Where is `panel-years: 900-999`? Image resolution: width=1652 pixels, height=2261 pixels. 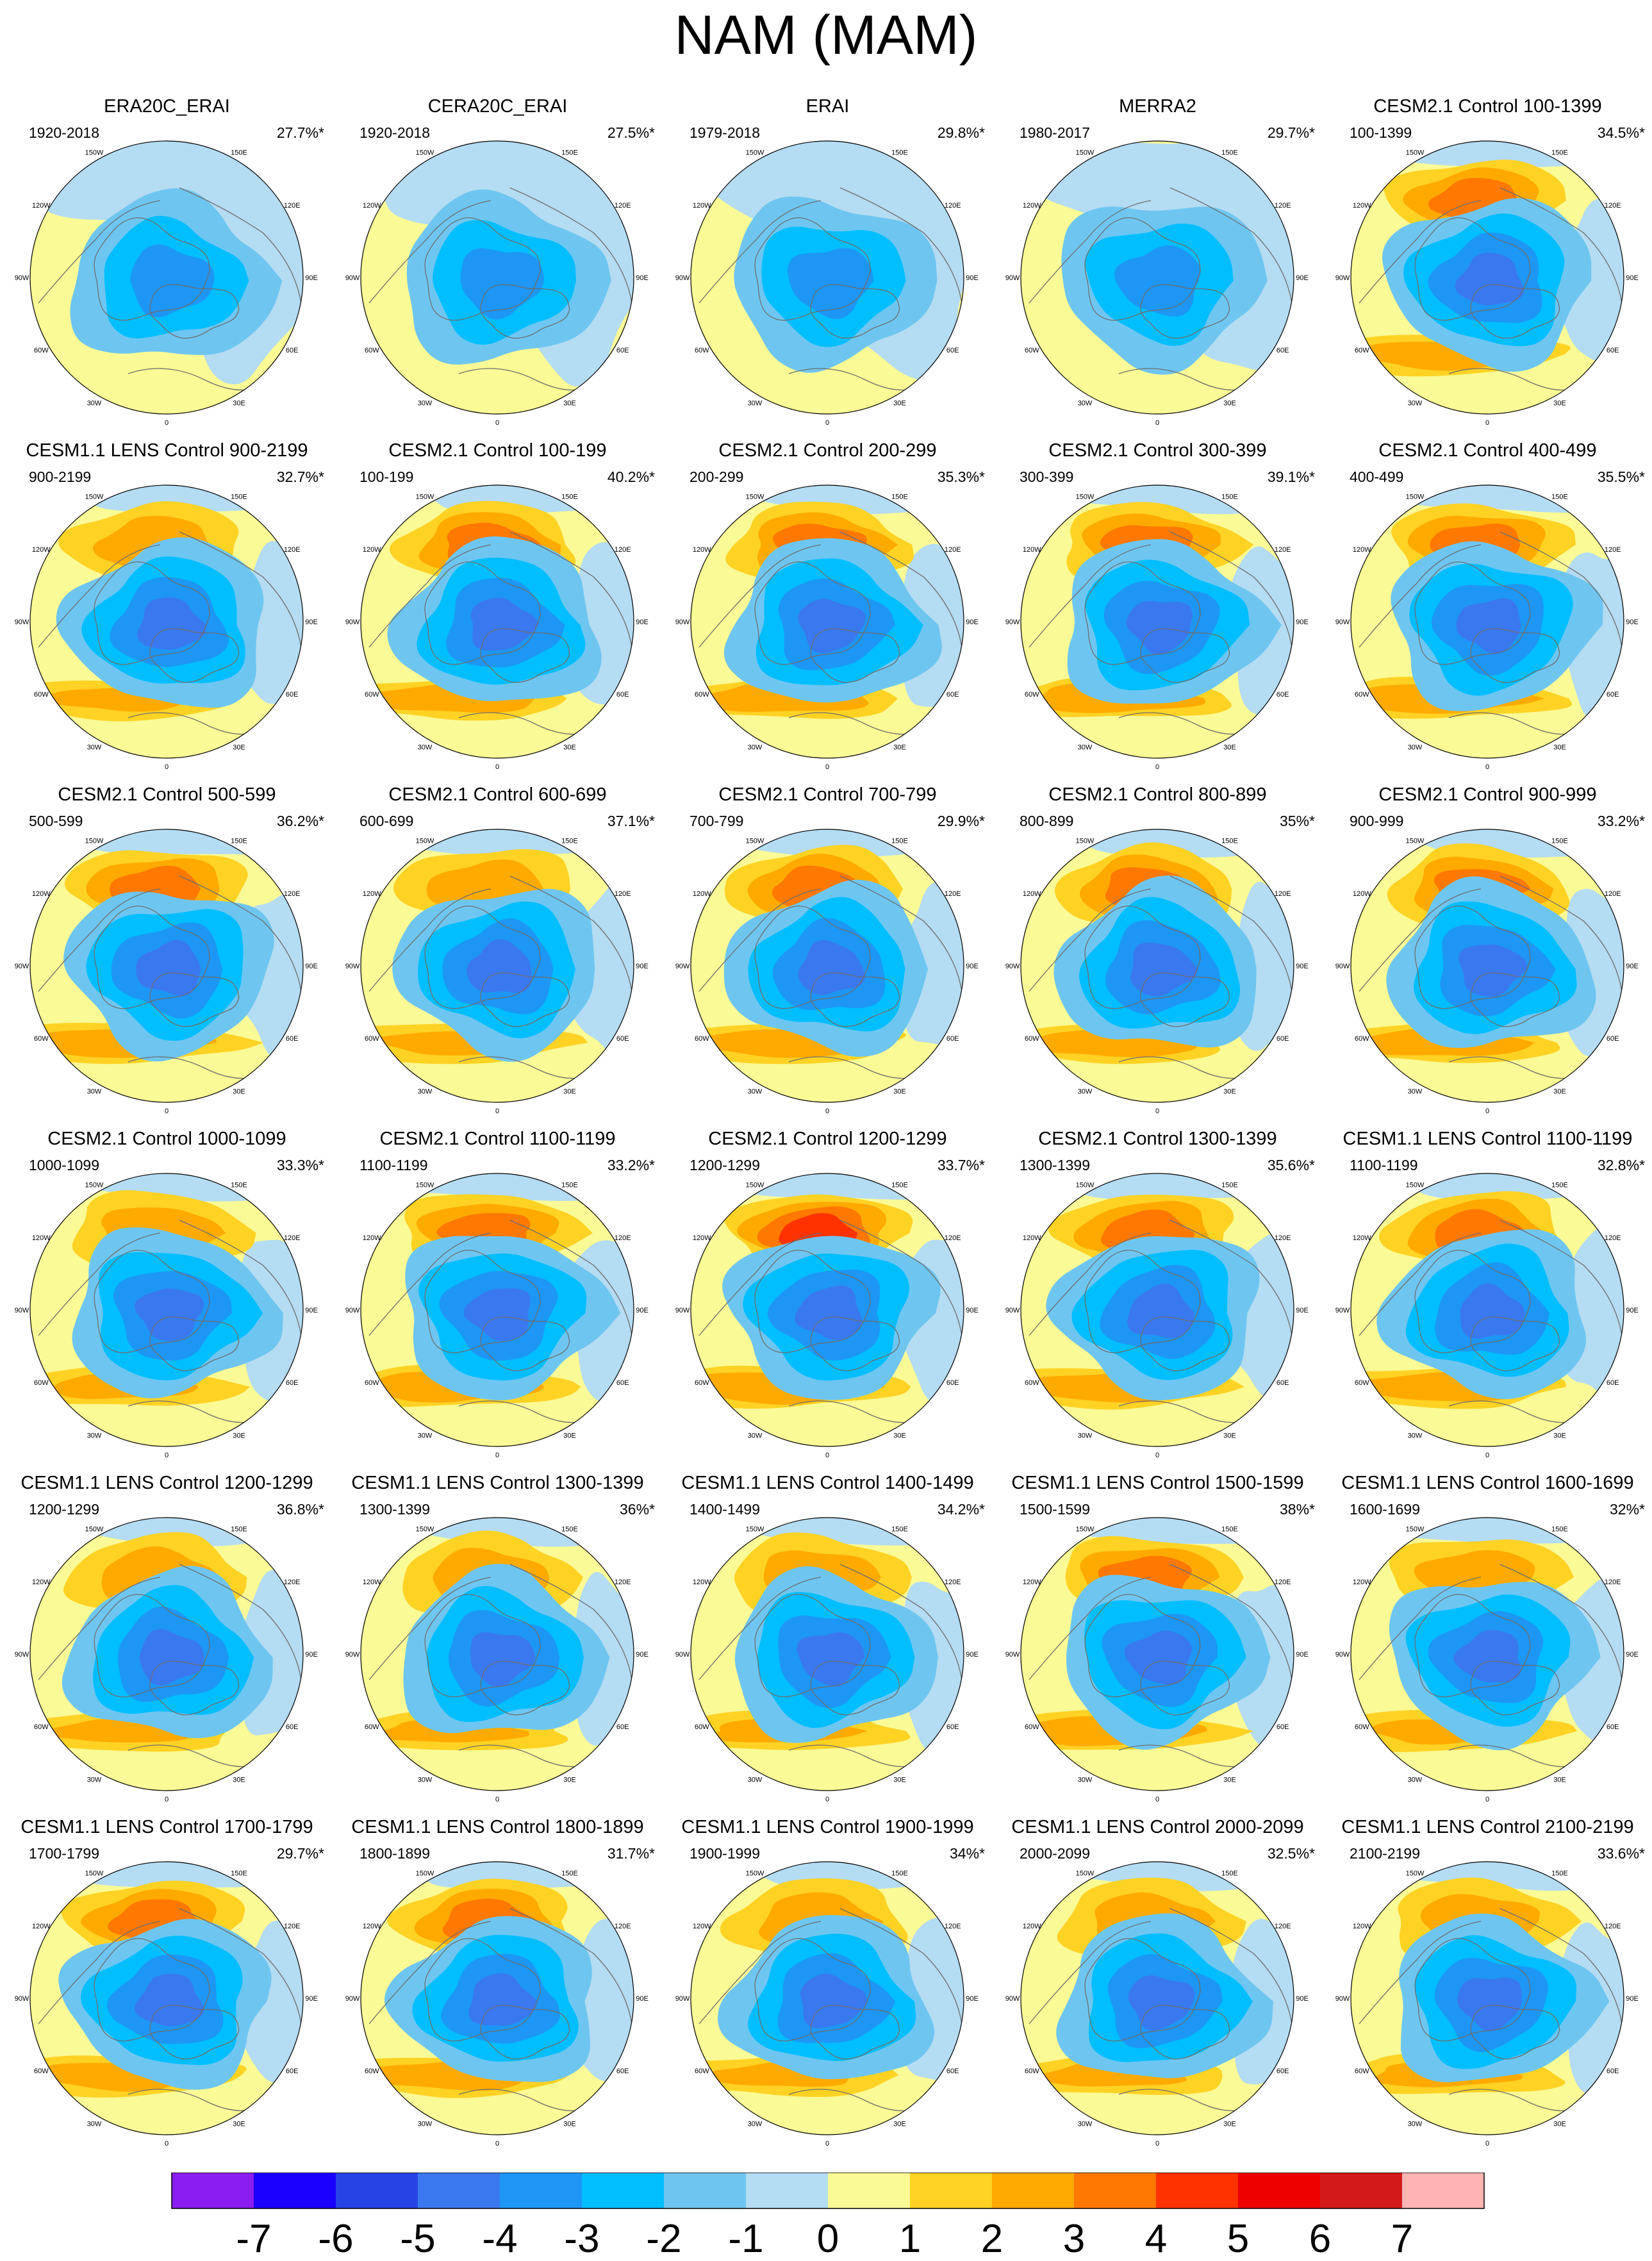 panel-years: 900-999 is located at coordinates (1377, 821).